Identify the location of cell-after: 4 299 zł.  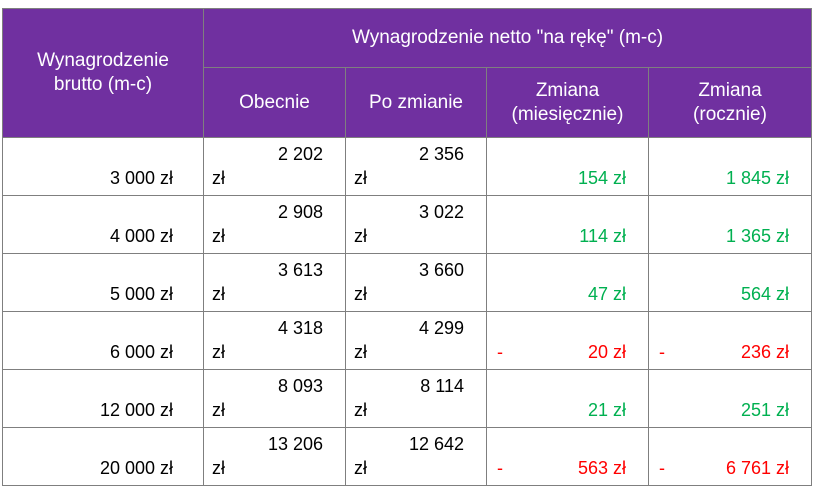
(416, 340).